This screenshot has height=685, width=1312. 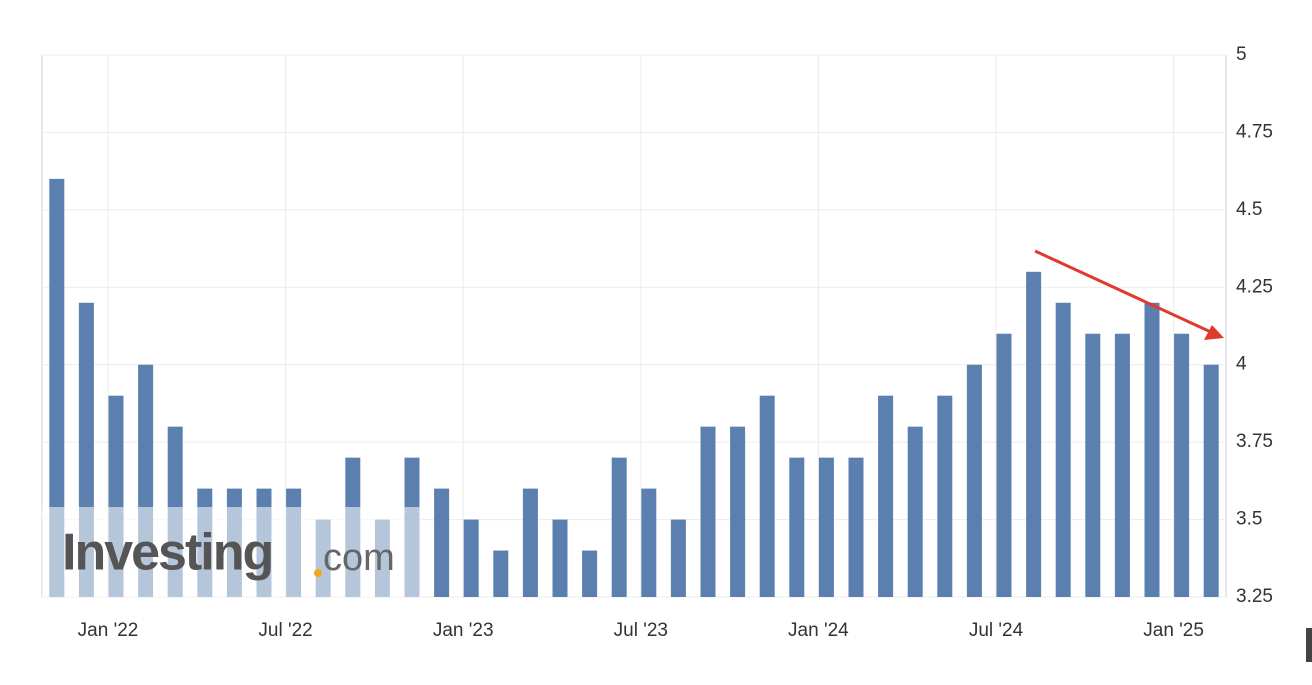 What do you see at coordinates (1173, 630) in the screenshot?
I see `x-tick-label: Jan '25` at bounding box center [1173, 630].